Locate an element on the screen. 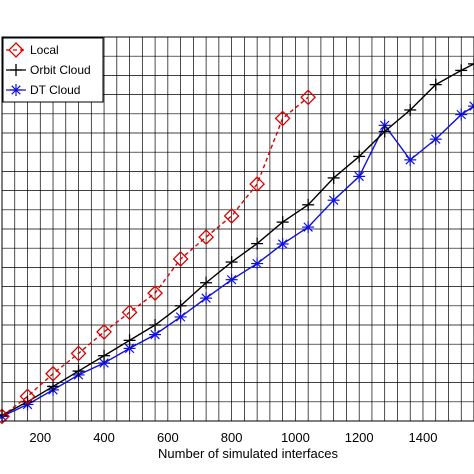 The image size is (474, 474). legend-entry-local: Local is located at coordinates (32, 50).